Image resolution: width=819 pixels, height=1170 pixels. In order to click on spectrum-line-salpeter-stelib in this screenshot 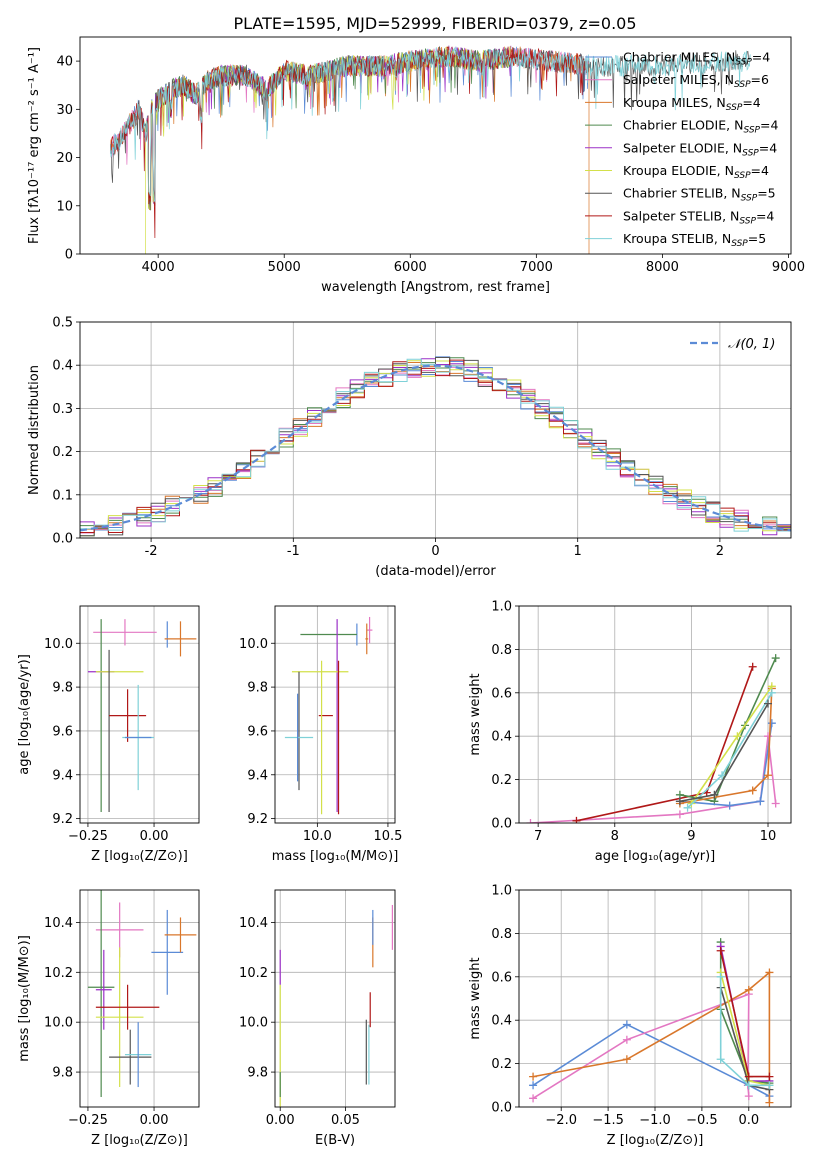, I will do `click(349, 142)`.